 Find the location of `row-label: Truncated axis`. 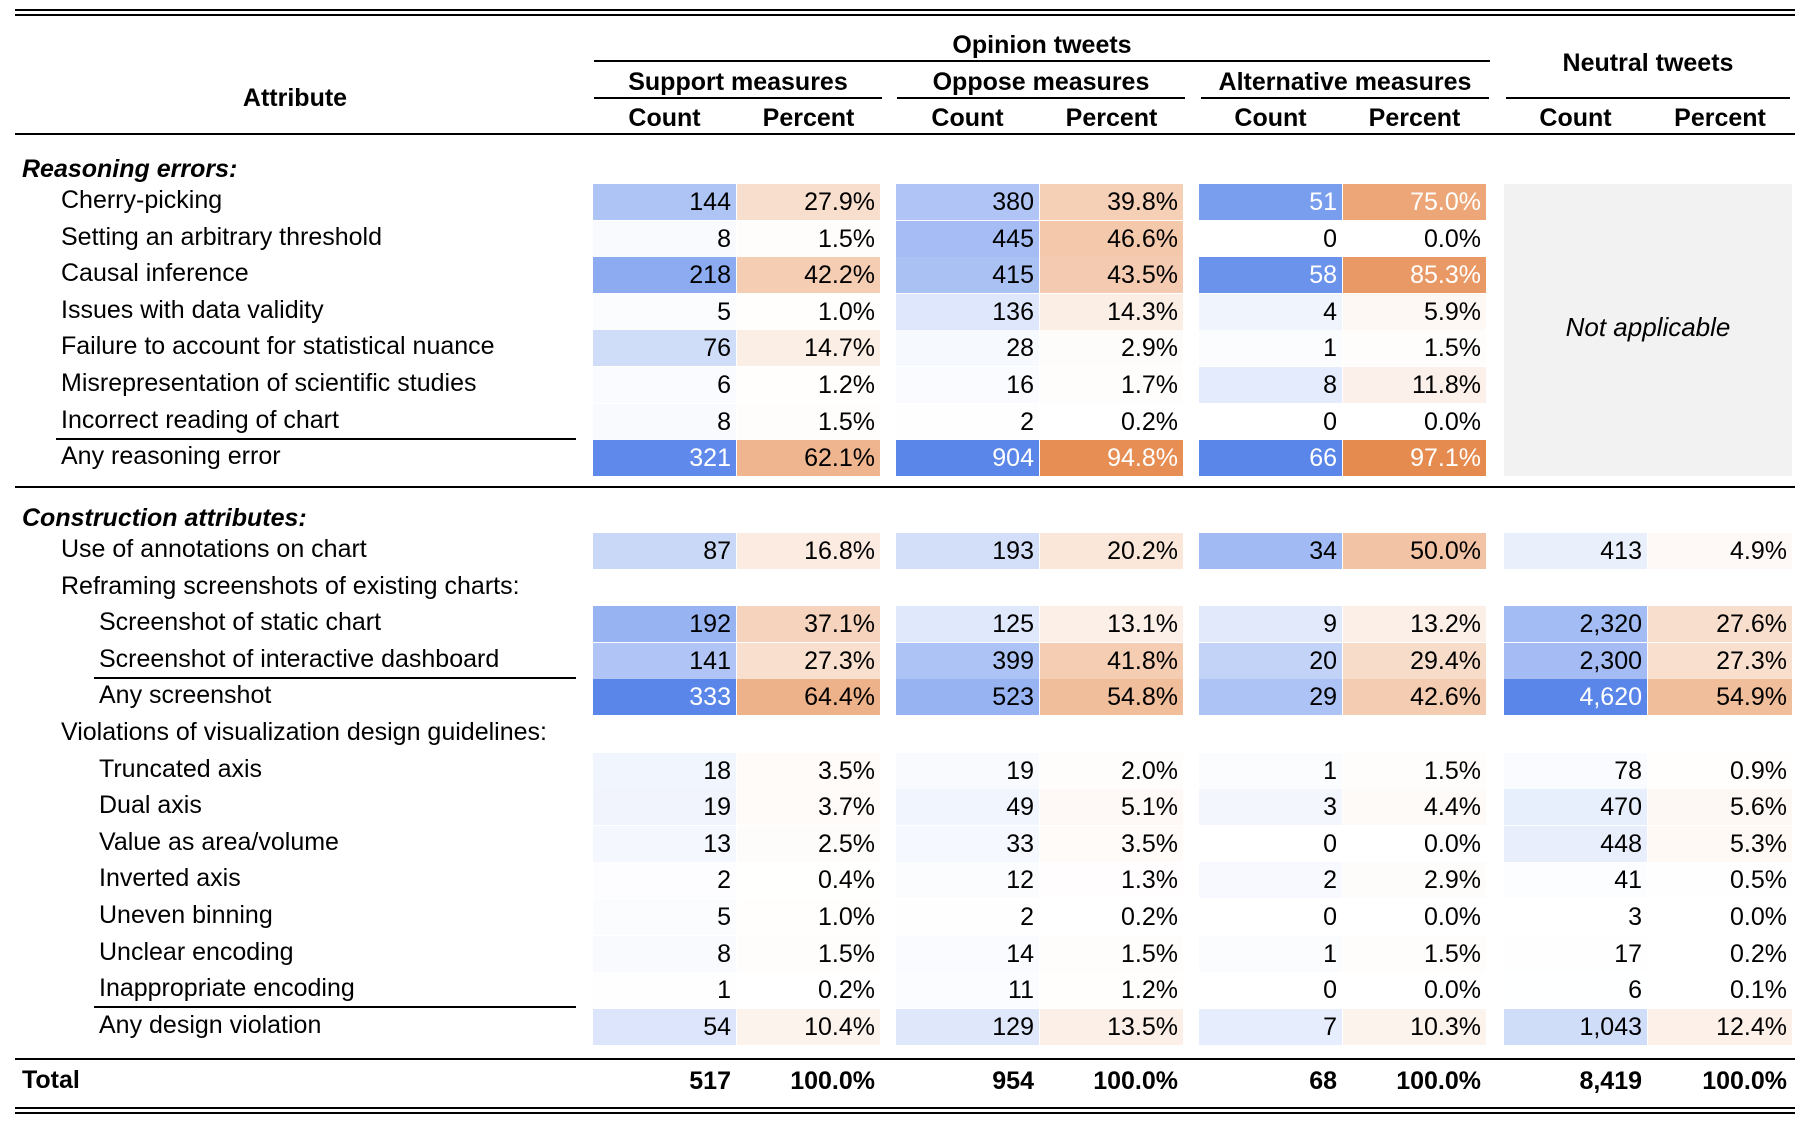

row-label: Truncated axis is located at coordinates (181, 769).